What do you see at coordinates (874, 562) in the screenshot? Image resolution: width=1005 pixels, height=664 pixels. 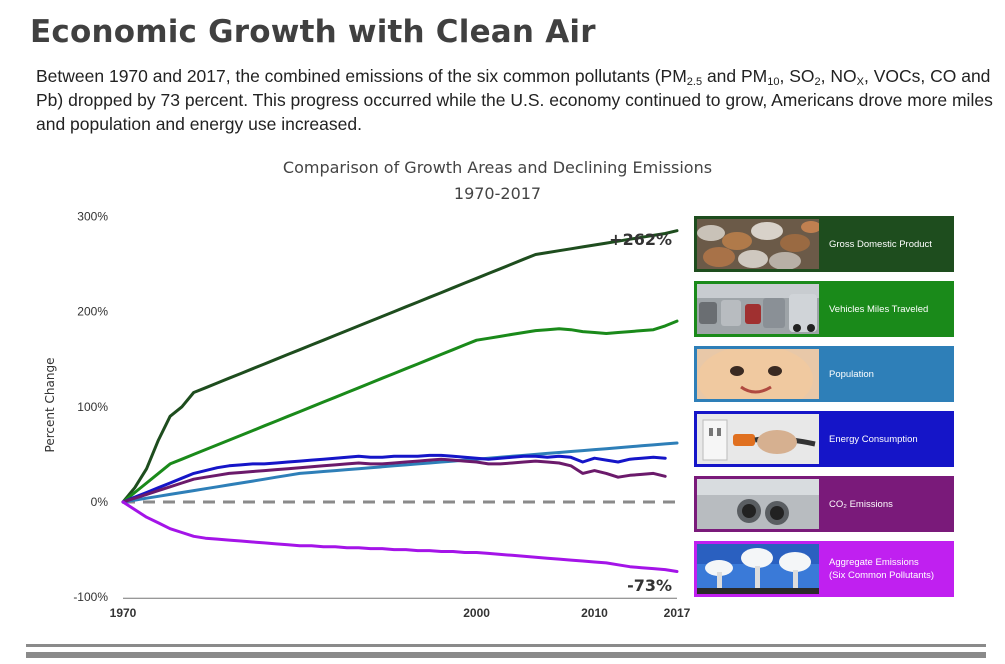 I see `legend-label-line1: Aggregate Emissions` at bounding box center [874, 562].